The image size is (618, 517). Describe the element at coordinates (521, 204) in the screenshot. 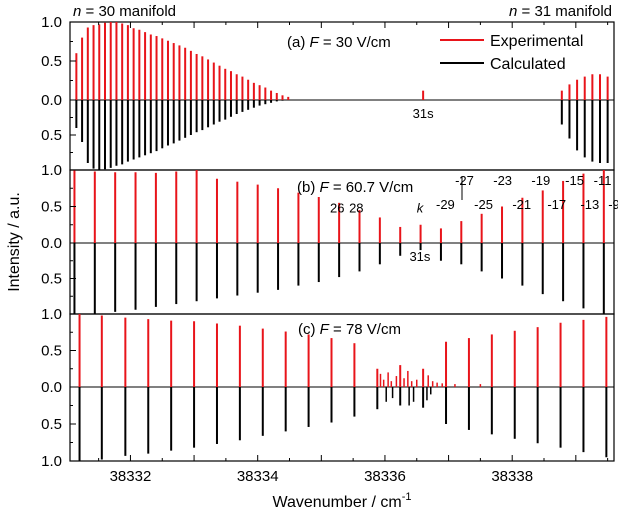

I see `k-label-lower: -21` at that location.